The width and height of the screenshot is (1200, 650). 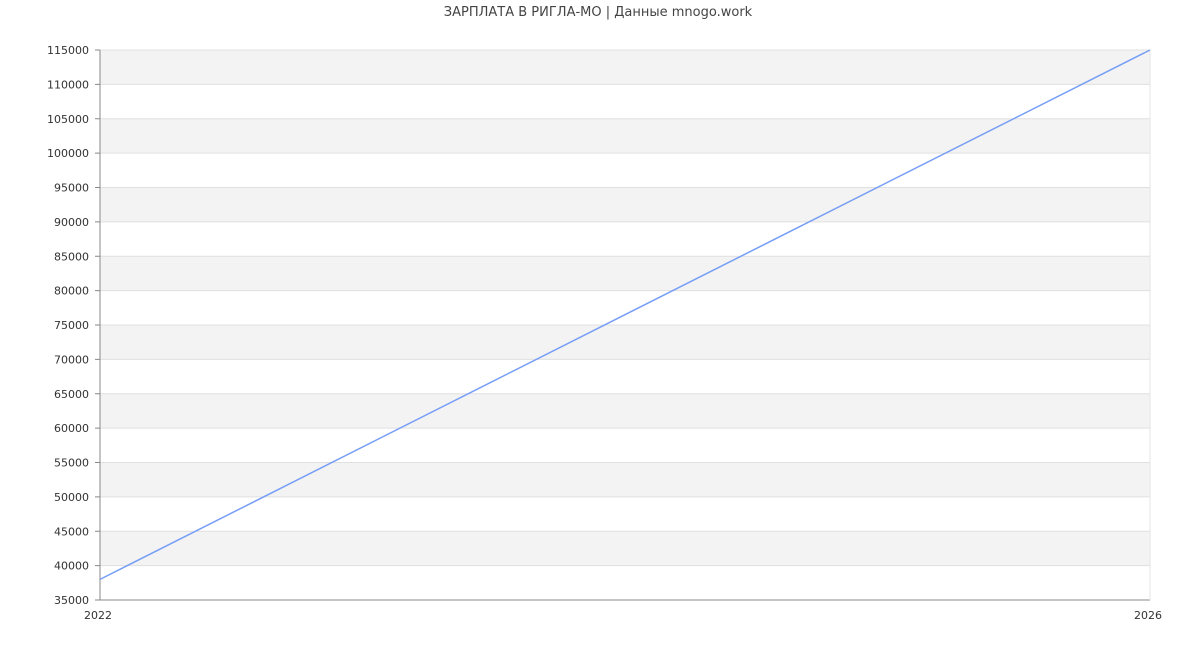 What do you see at coordinates (71, 600) in the screenshot?
I see `y-tick-label: 35000` at bounding box center [71, 600].